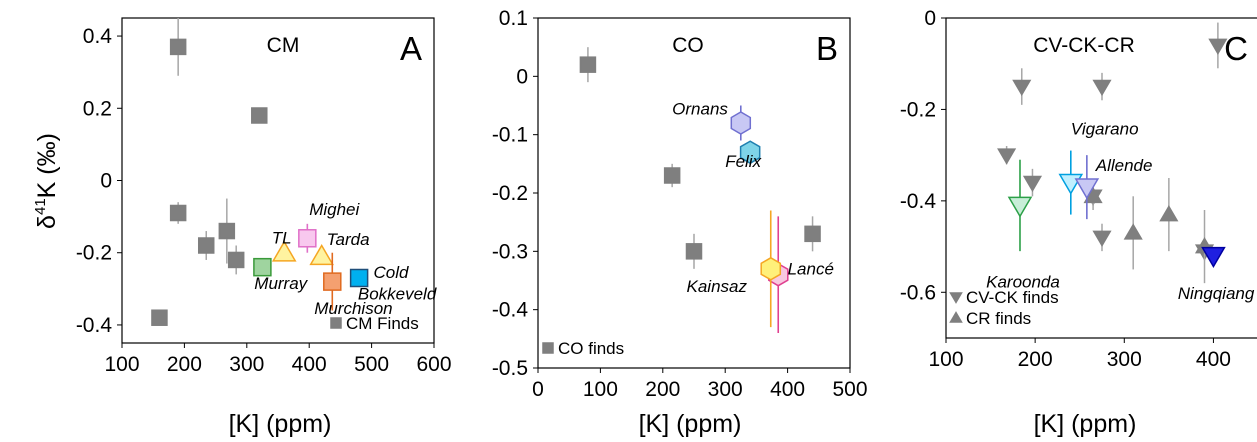 Image resolution: width=1257 pixels, height=442 pixels. Describe the element at coordinates (510, 310) in the screenshot. I see `y-tick-label-5: -0.4` at that location.